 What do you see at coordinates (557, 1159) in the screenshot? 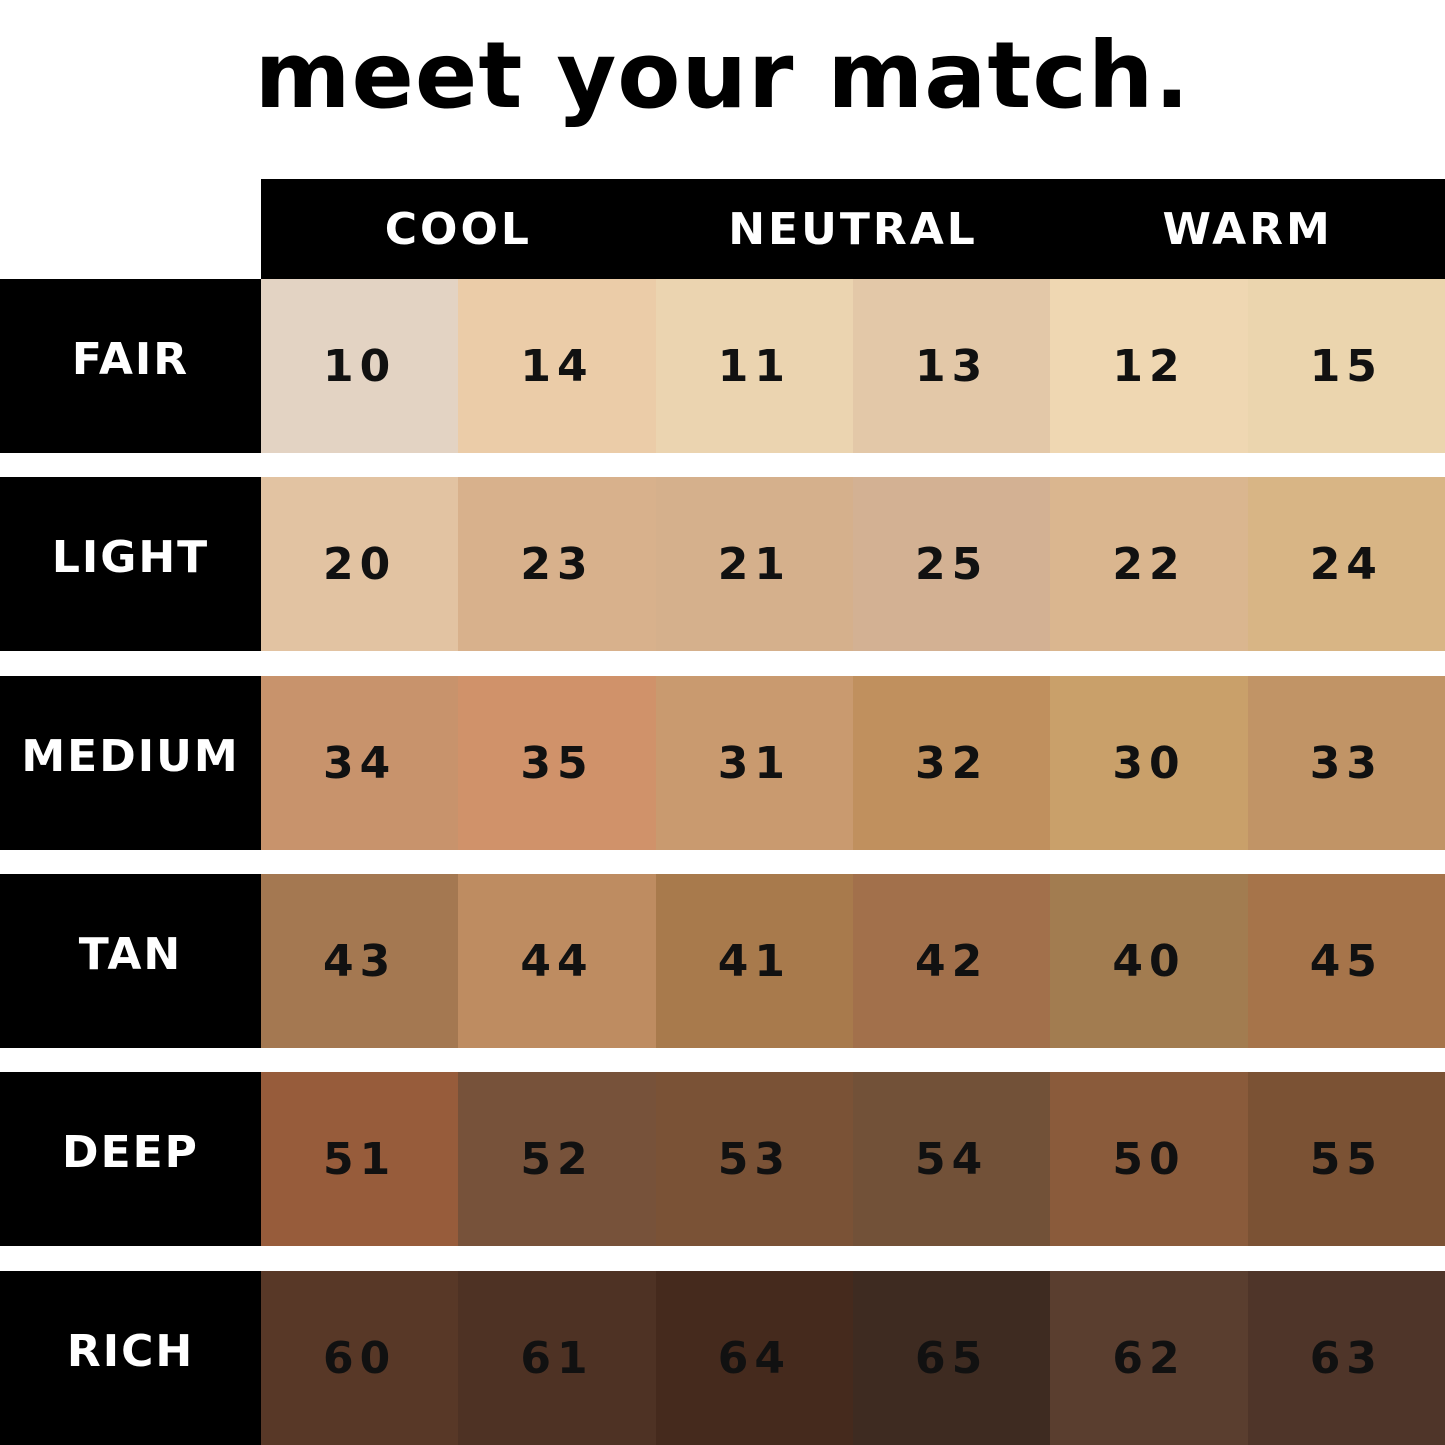
I see `shade-swatch: 52` at bounding box center [557, 1159].